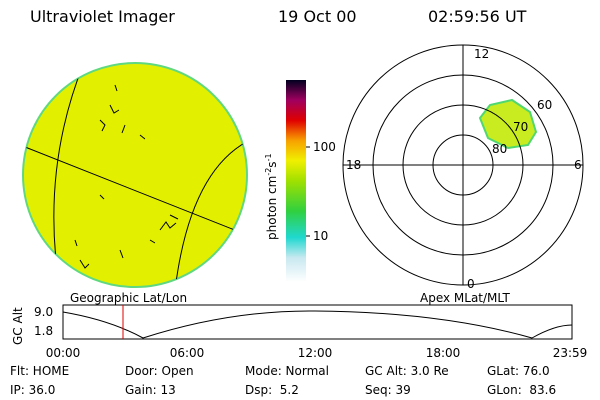 This screenshot has height=400, width=600. What do you see at coordinates (544, 105) in the screenshot?
I see `lat-label: 60` at bounding box center [544, 105].